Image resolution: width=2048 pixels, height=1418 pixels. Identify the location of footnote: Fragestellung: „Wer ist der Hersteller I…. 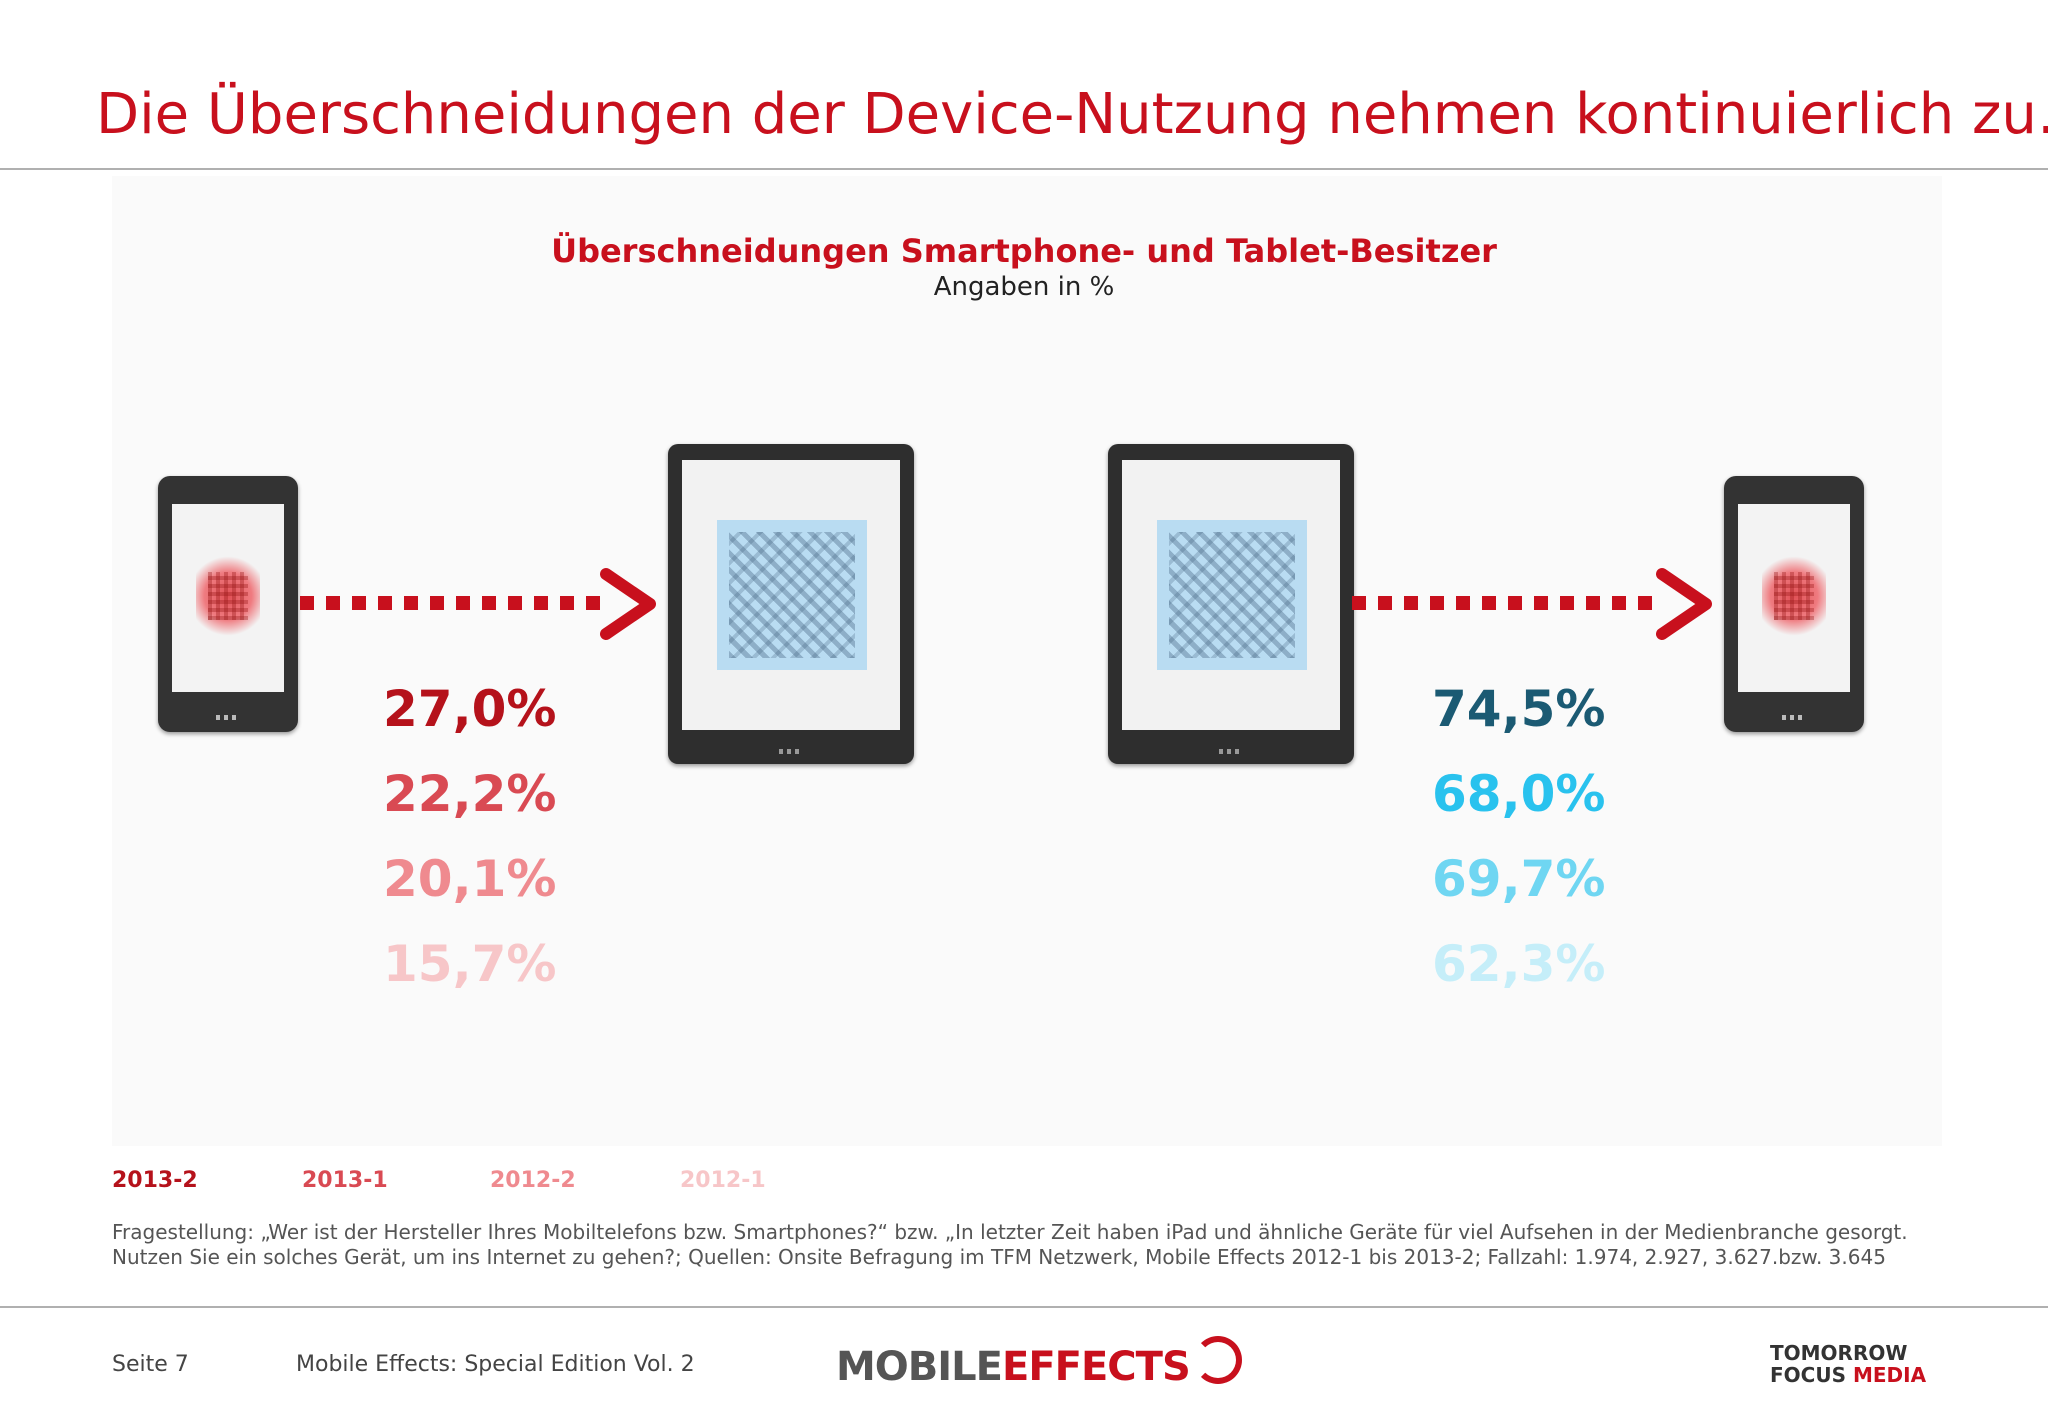
(1010, 1244).